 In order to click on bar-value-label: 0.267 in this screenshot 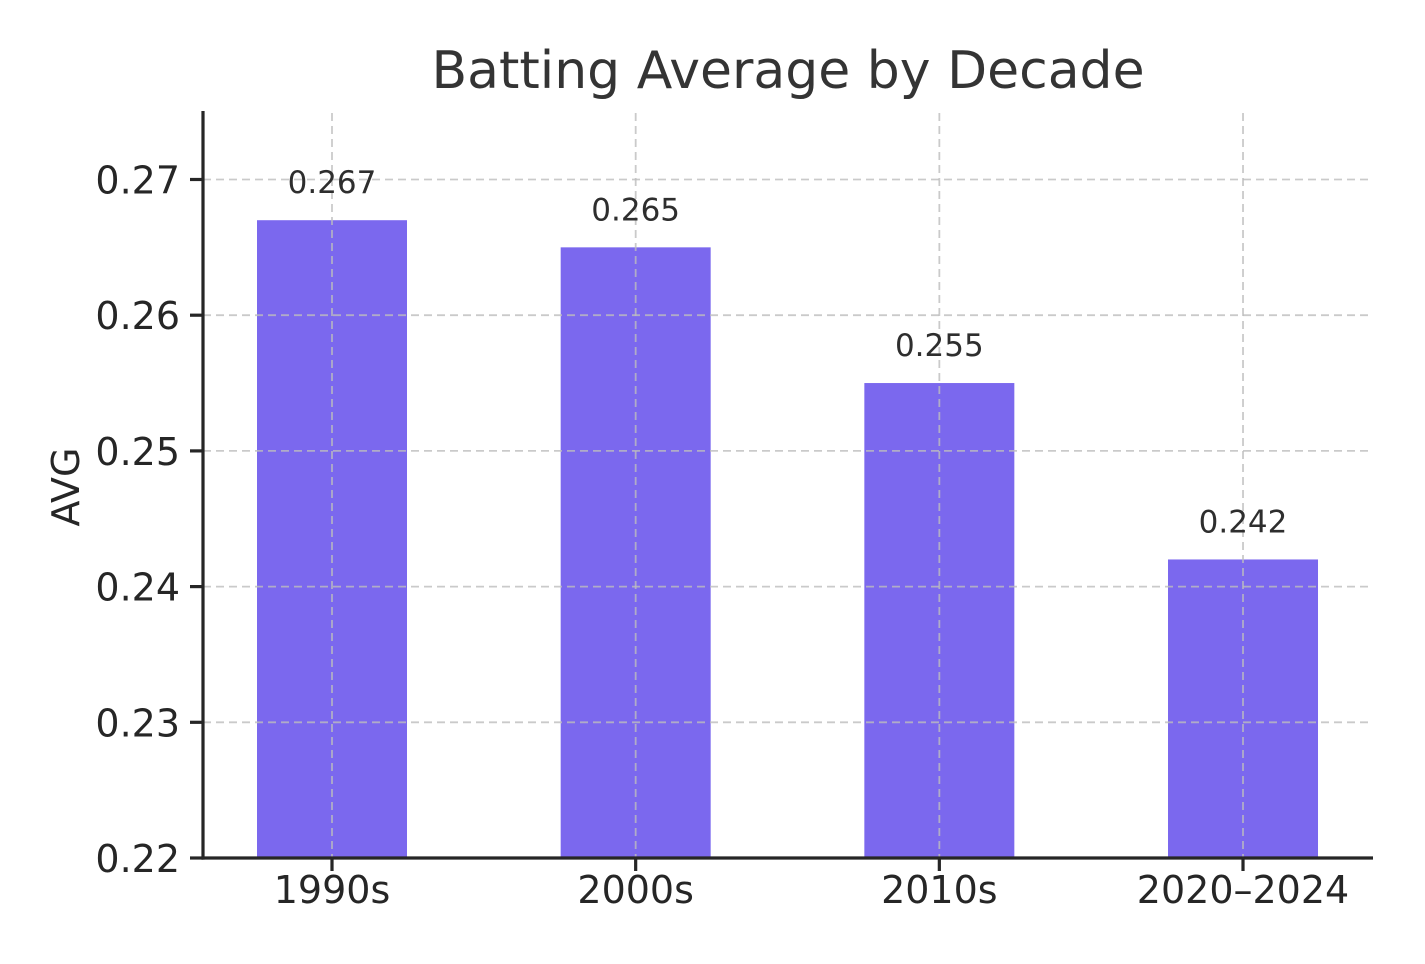, I will do `click(332, 183)`.